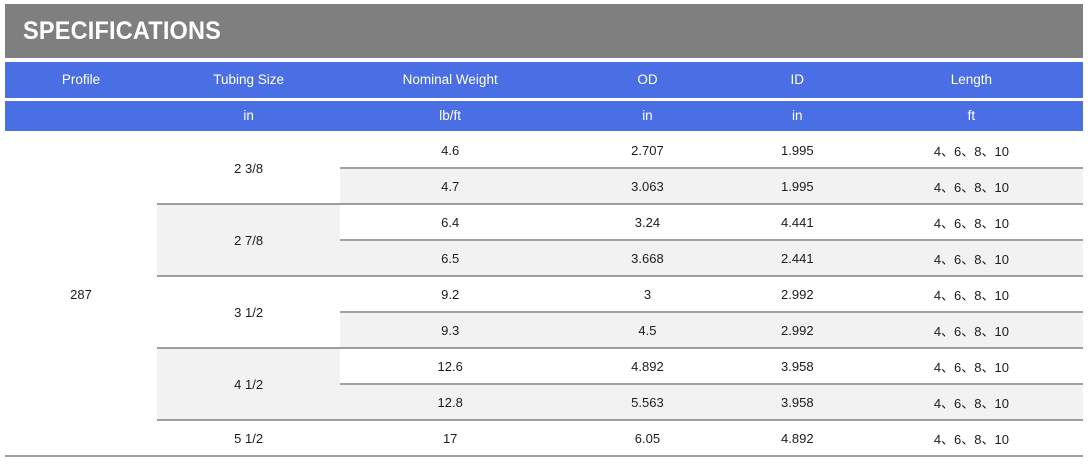 The width and height of the screenshot is (1088, 472). Describe the element at coordinates (450, 222) in the screenshot. I see `cell-nominal-weight: 6.4` at that location.